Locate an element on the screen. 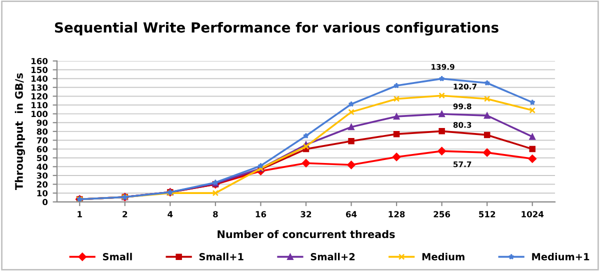 The image size is (600, 271). y-tick-label: 80 is located at coordinates (42, 131).